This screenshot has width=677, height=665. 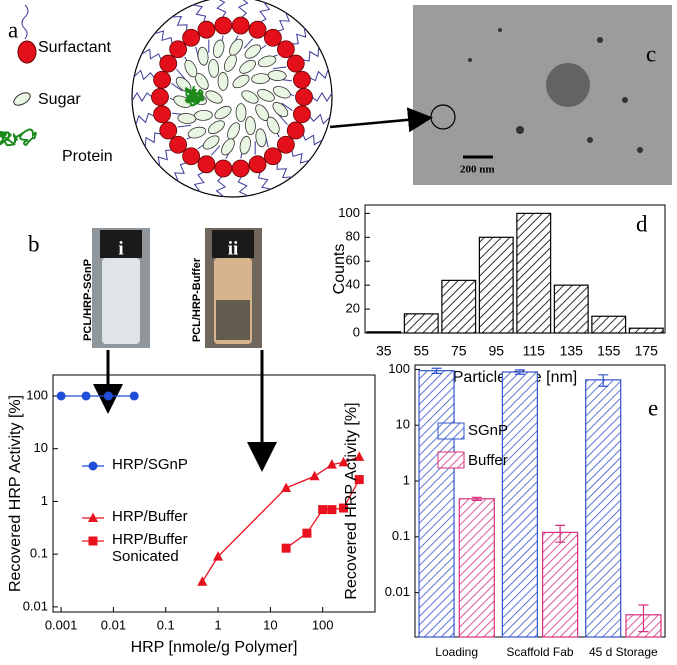 I want to click on x-tick-label: 135, so click(x=572, y=351).